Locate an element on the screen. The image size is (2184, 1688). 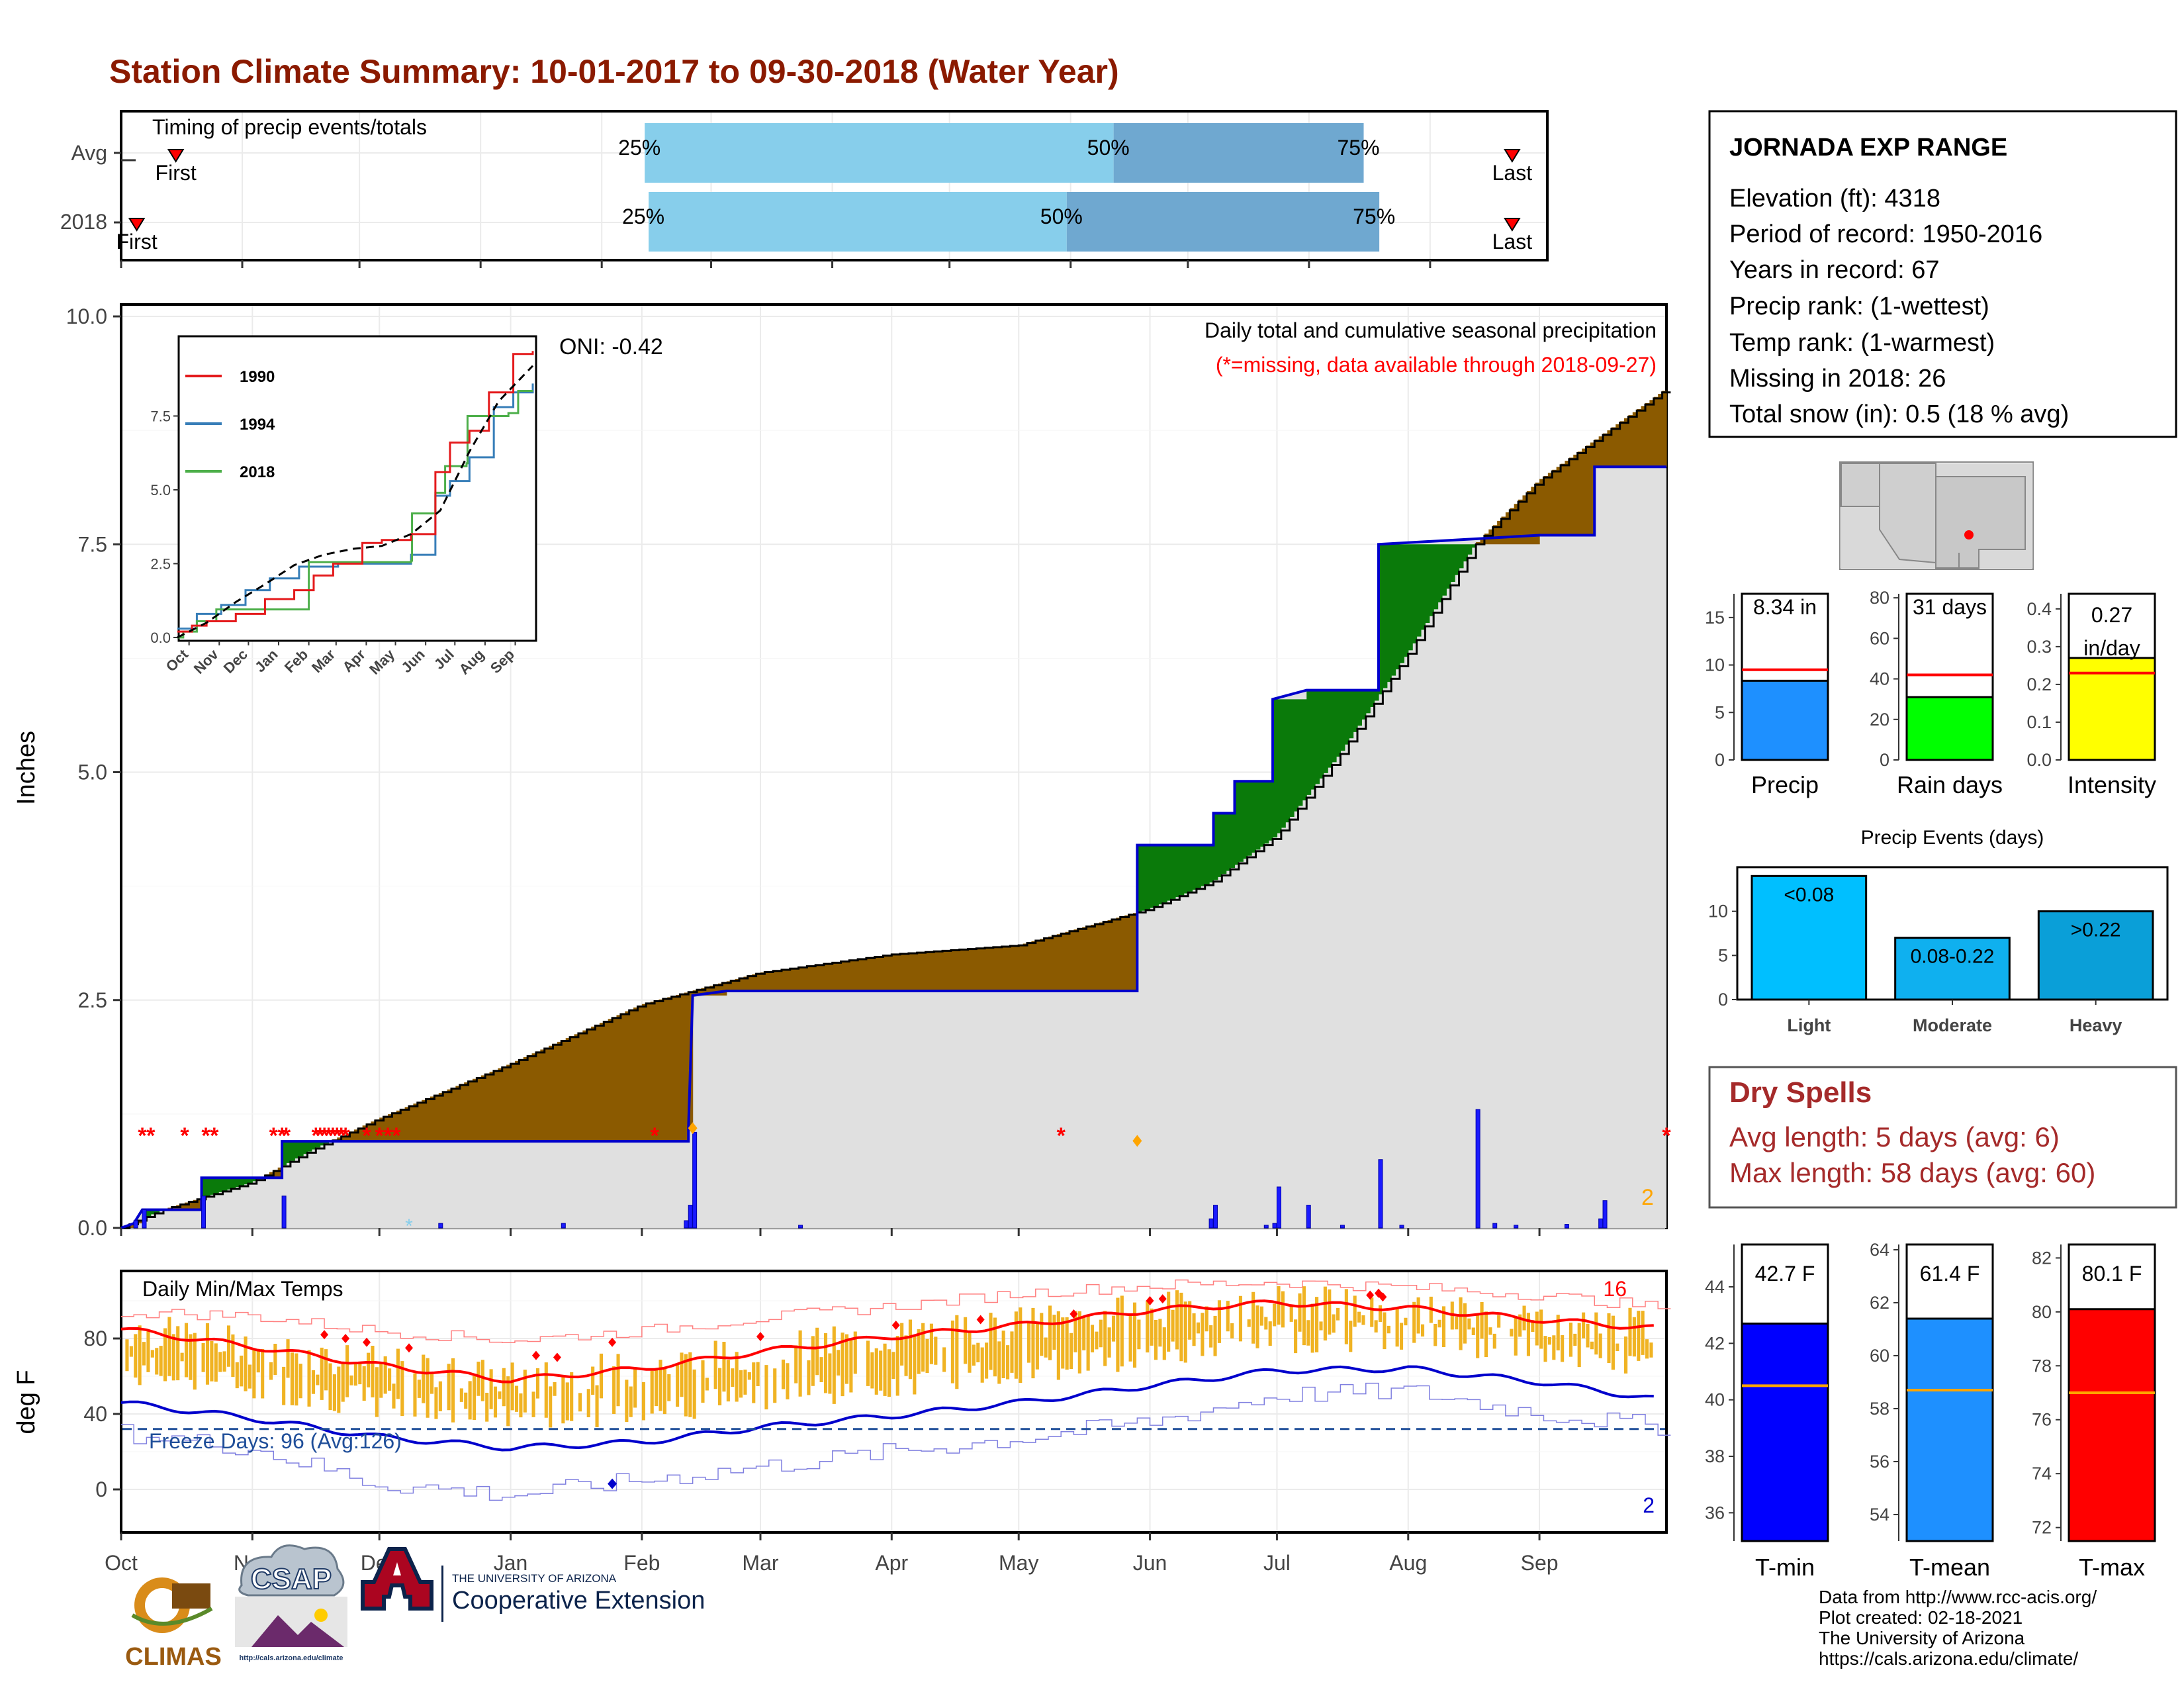
precip-missing-markers: * * * * * * ** ******** * * * * * * ** is located at coordinates (904, 1179).